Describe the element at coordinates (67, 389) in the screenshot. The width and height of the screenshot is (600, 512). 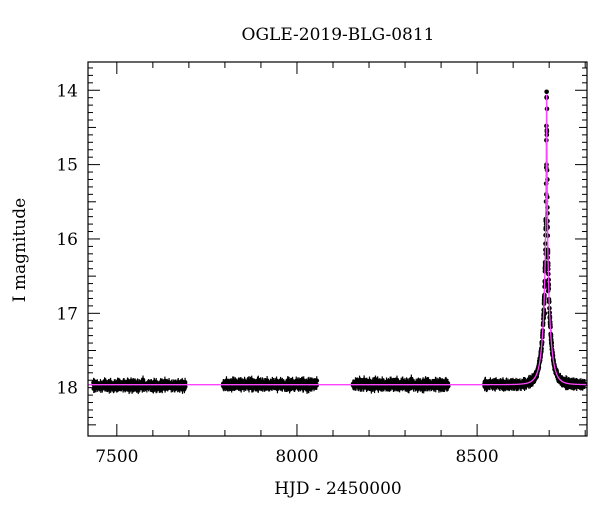
I see `y-tick-label: 18` at that location.